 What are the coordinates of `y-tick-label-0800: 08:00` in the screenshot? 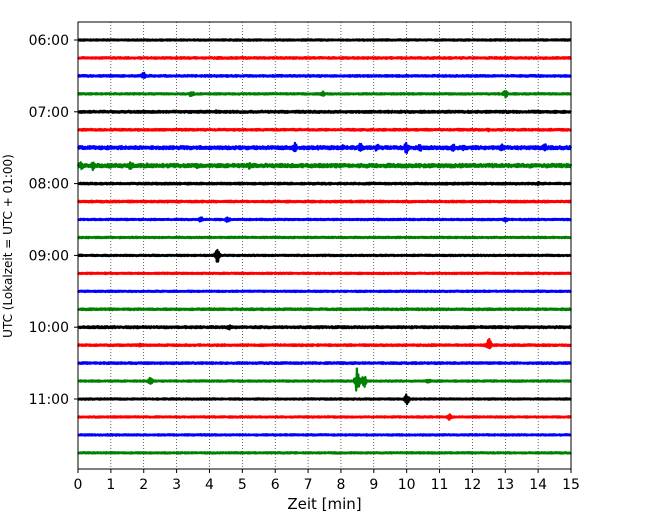 It's located at (49, 185).